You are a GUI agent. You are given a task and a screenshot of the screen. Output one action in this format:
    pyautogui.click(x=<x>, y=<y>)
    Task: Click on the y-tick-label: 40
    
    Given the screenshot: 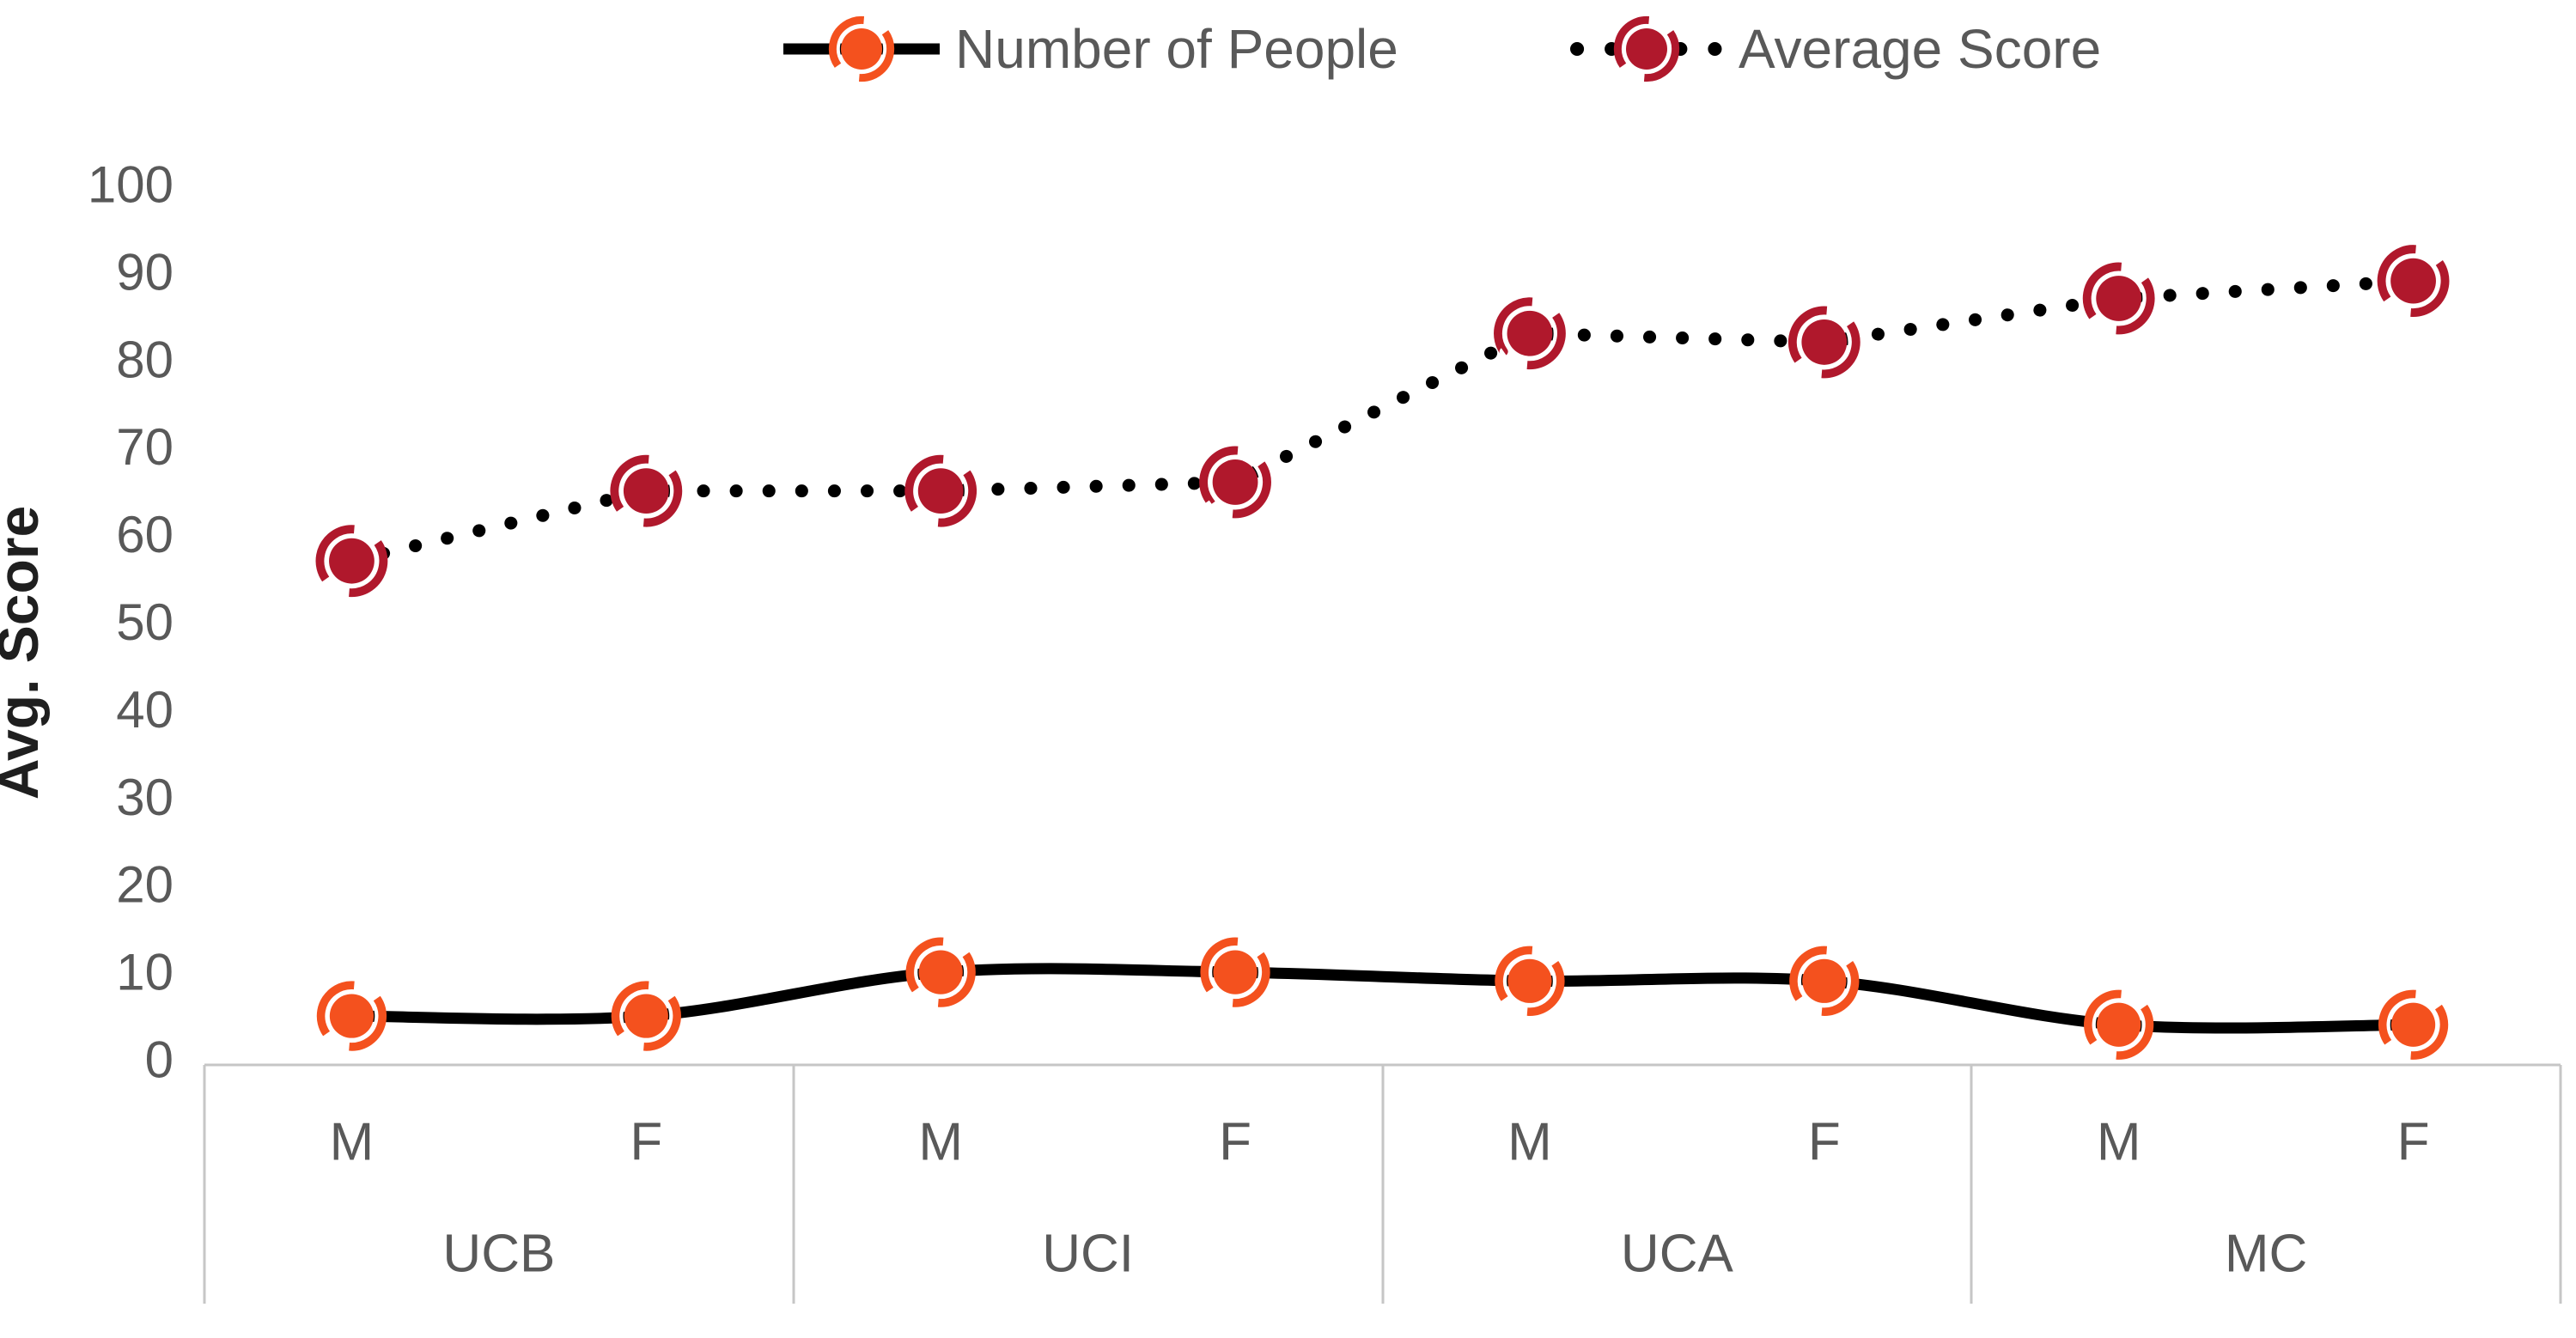 What is the action you would take?
    pyautogui.click(x=145, y=710)
    